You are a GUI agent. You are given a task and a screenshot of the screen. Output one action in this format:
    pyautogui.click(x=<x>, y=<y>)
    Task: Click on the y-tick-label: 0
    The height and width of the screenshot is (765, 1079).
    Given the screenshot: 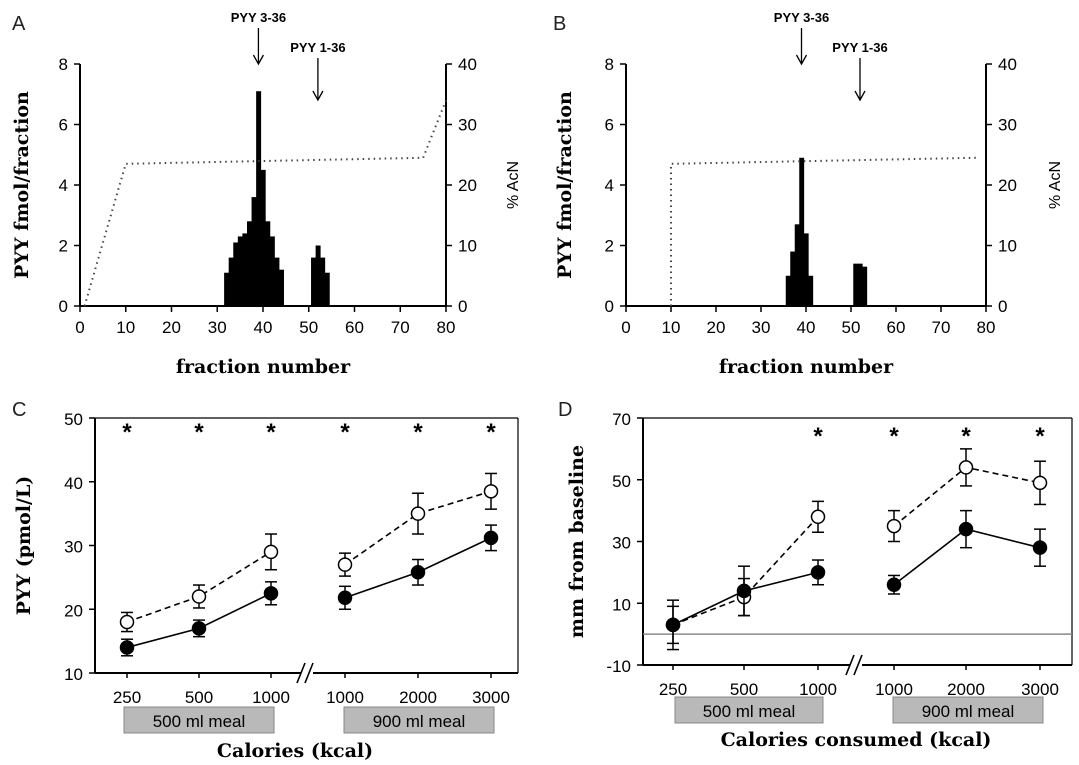 What is the action you would take?
    pyautogui.click(x=63, y=306)
    